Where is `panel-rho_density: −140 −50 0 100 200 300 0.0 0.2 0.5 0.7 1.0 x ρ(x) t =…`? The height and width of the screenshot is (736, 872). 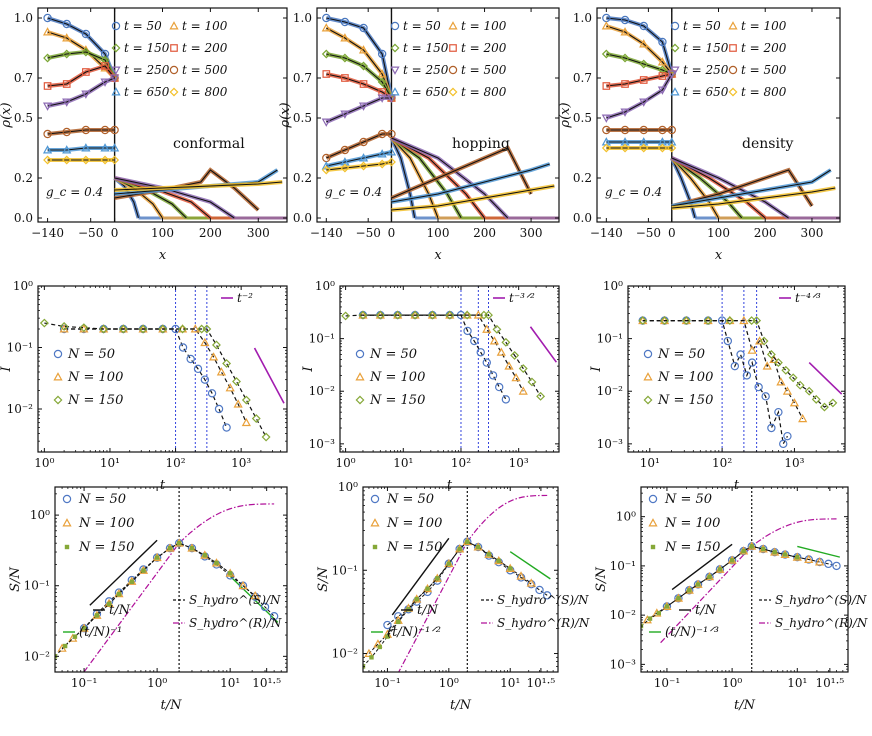
panel-rho_density: −140 −50 0 100 200 300 0.0 0.2 0.5 0.7 1.0 x ρ(x) t =… is located at coordinates (699, 135).